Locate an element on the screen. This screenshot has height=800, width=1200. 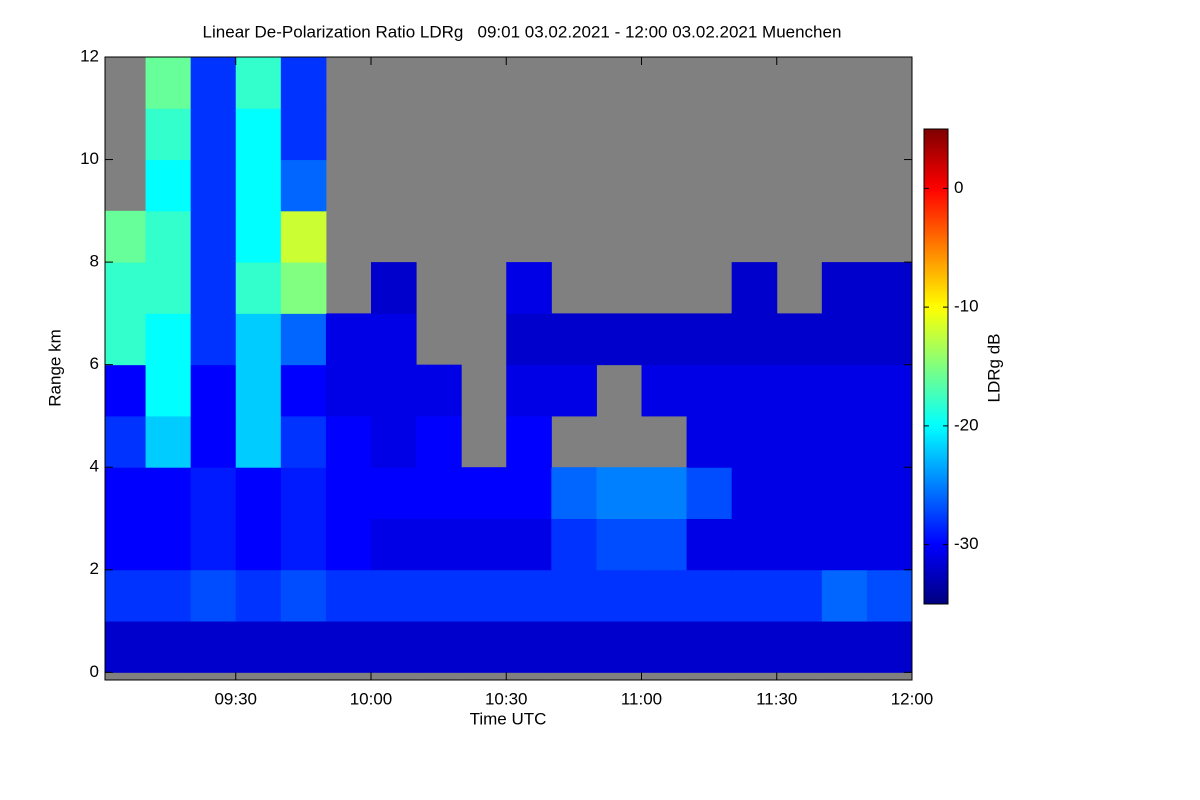
x-tick-label: 09:30 is located at coordinates (235, 698).